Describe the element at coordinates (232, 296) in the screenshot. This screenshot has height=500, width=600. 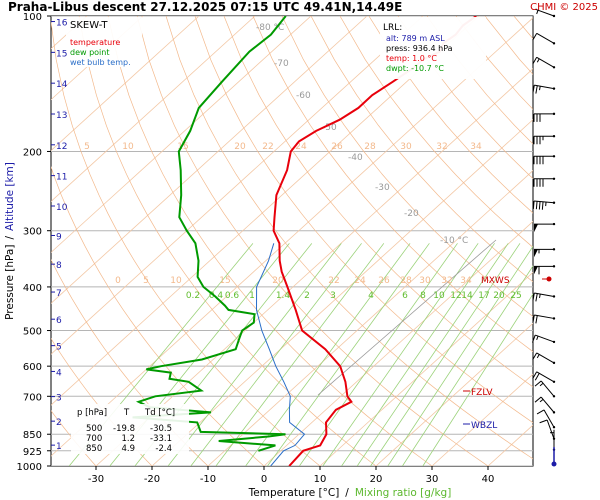
I see `mixing-ratio-label: 0.6` at that location.